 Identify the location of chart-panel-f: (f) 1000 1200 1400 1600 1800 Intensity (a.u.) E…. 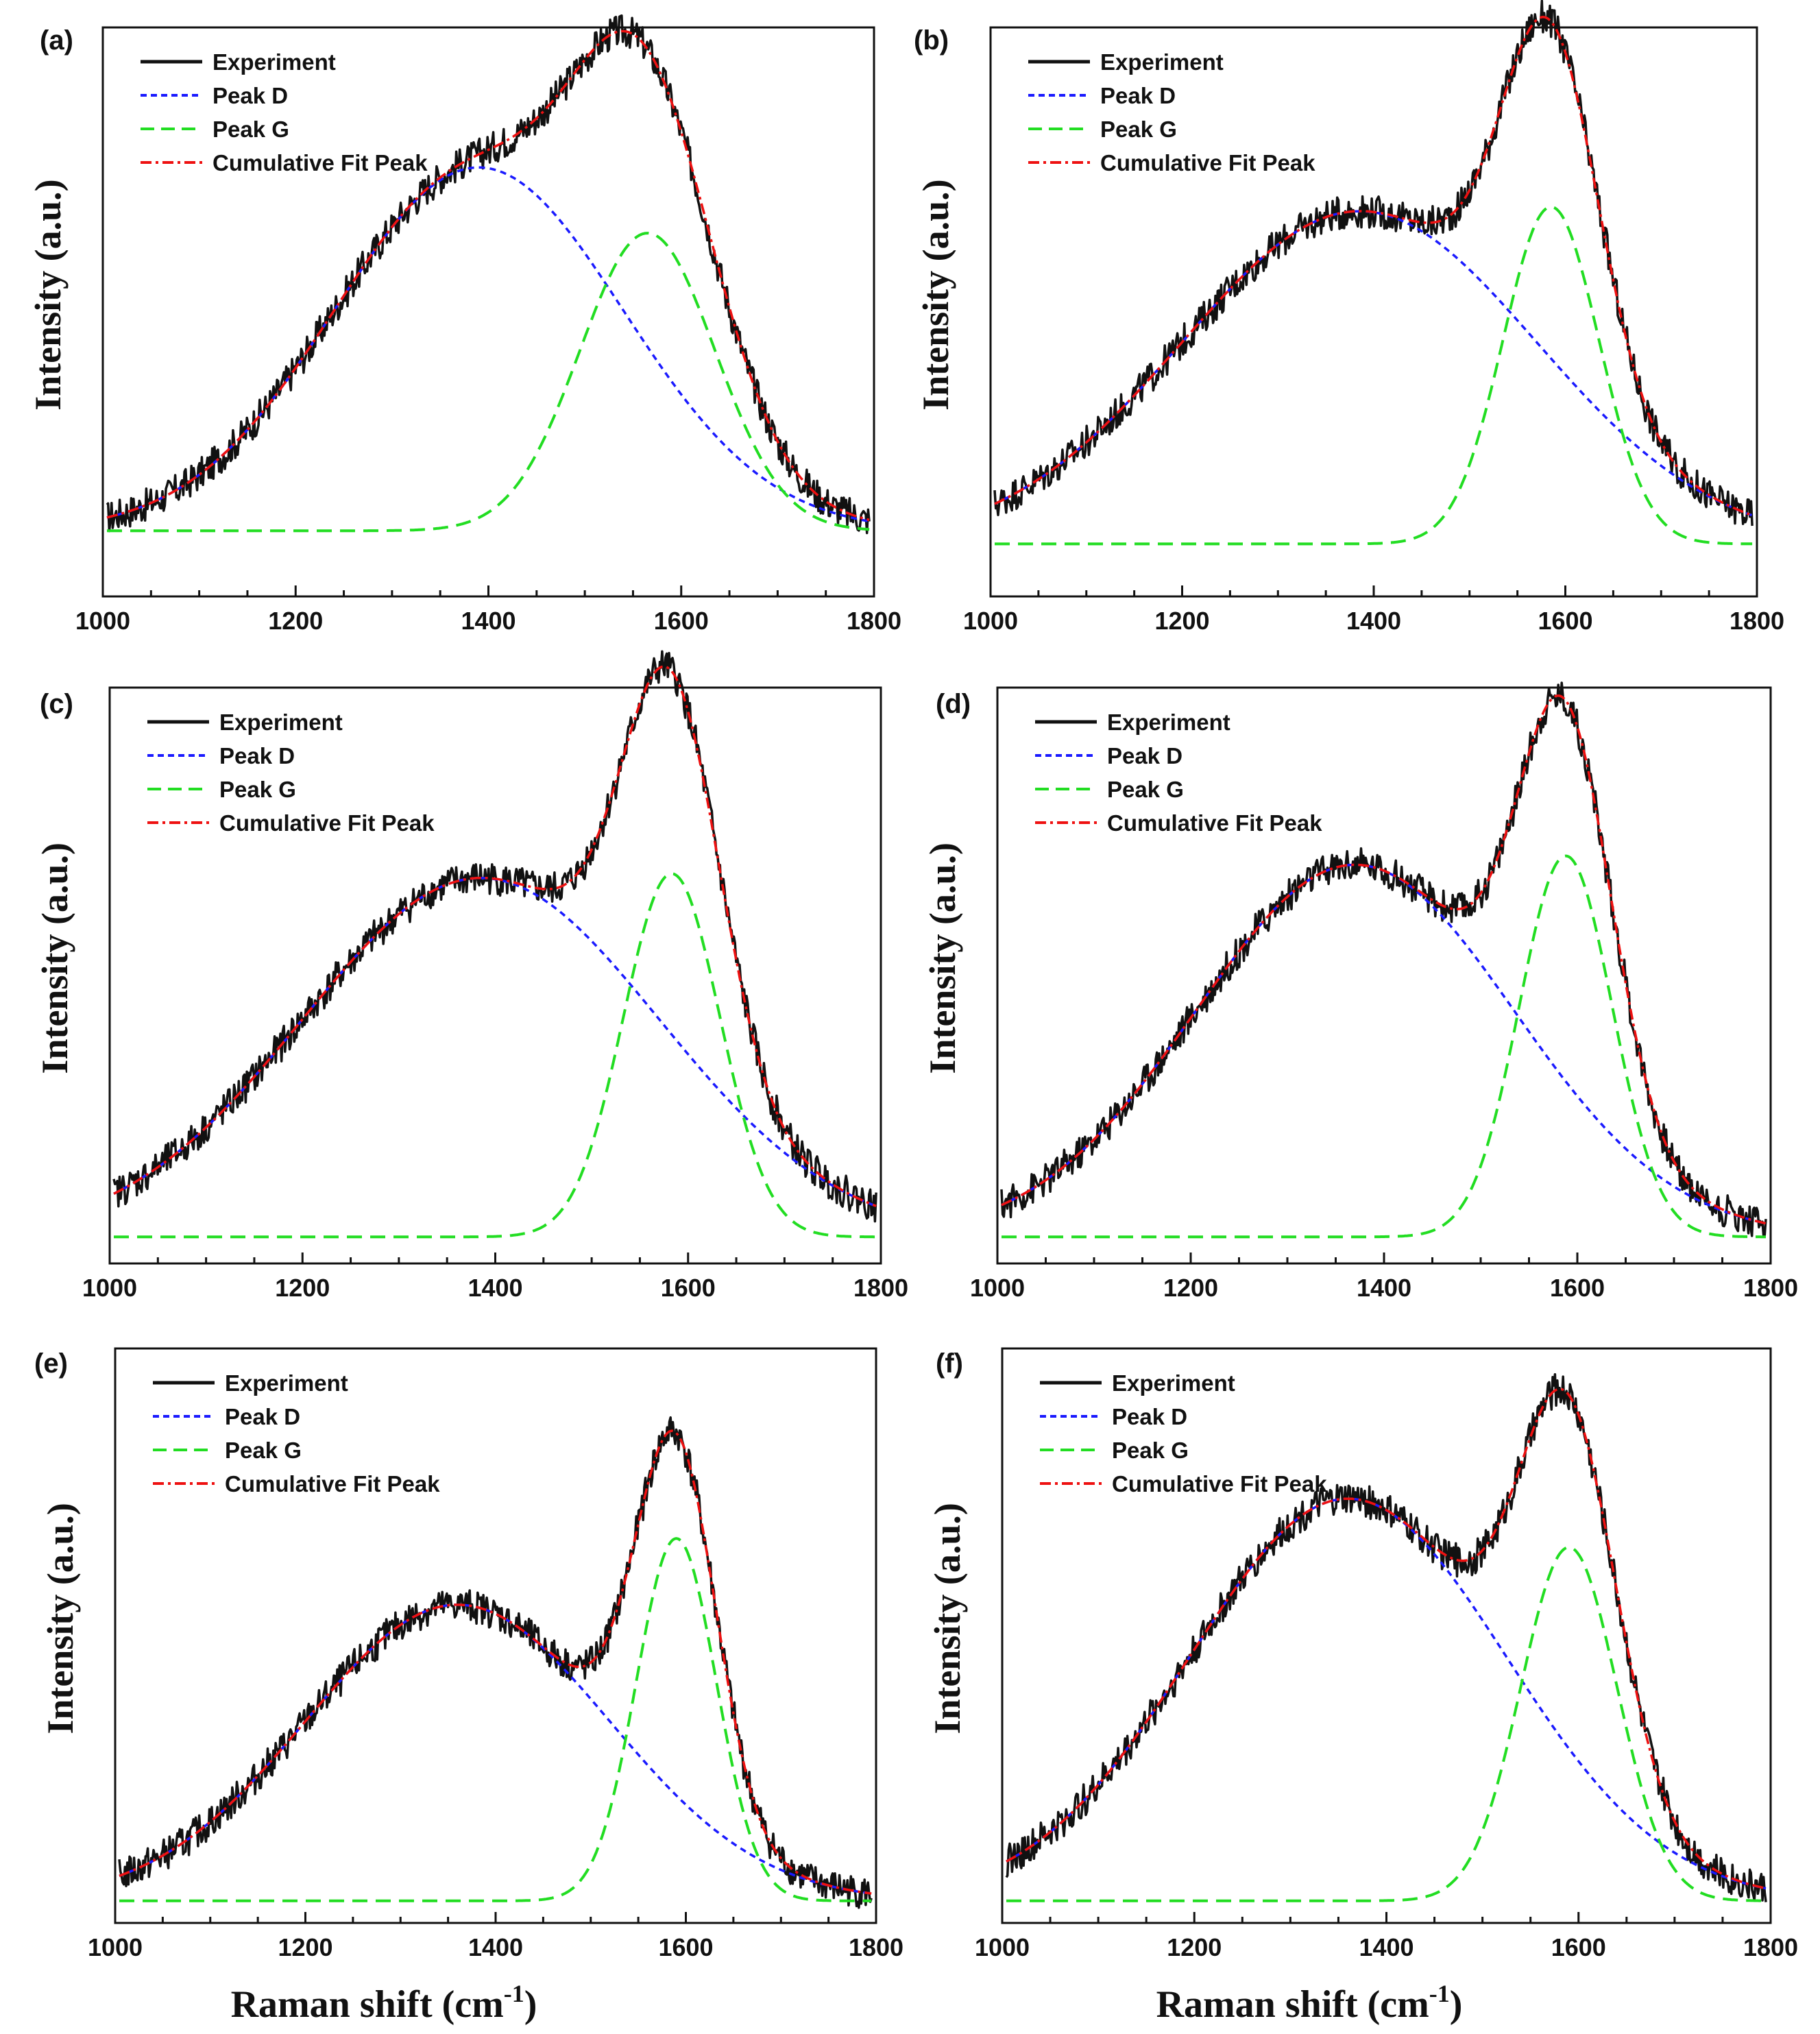
(1362, 1654).